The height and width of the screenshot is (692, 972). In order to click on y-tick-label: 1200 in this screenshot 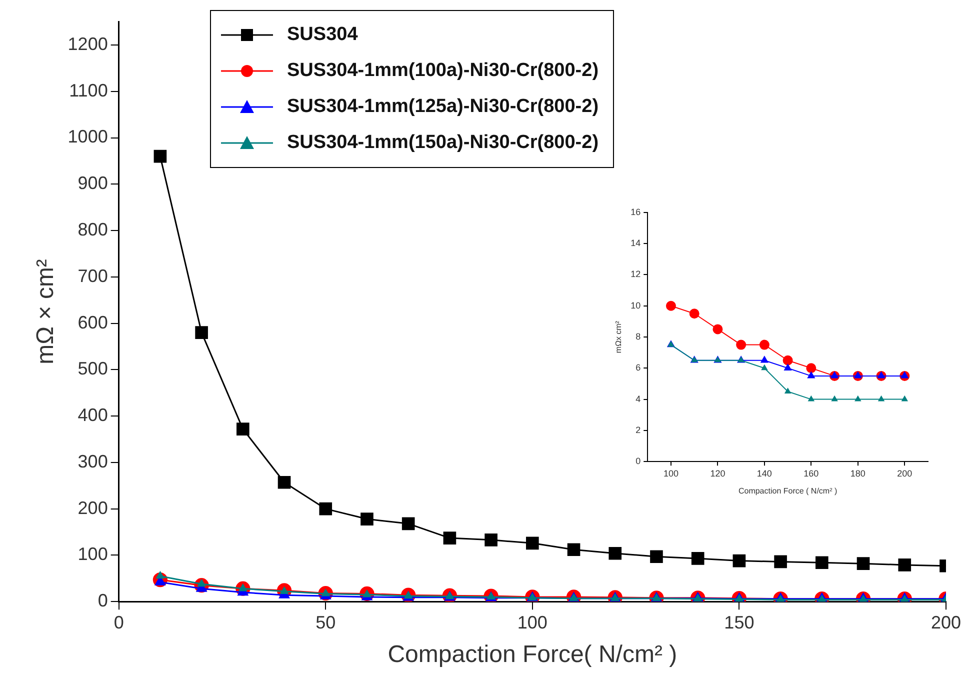, I will do `click(88, 44)`.